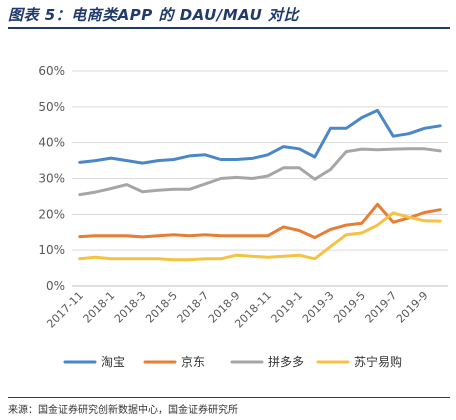 The height and width of the screenshot is (420, 456). I want to click on title-divider, so click(229, 28).